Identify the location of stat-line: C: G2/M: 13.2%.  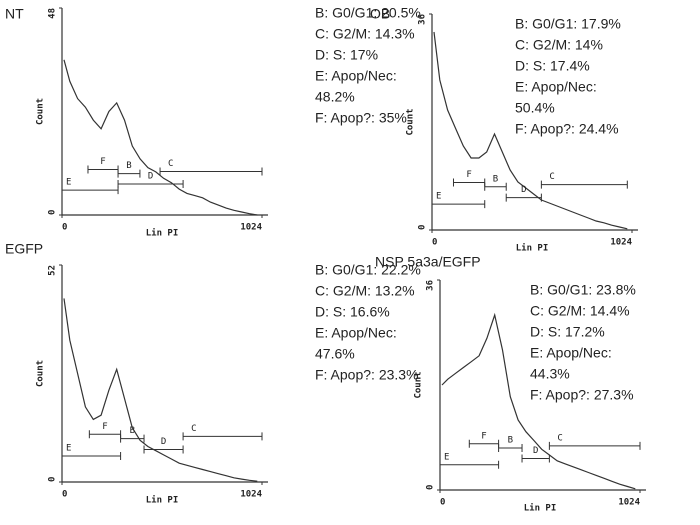
(365, 291).